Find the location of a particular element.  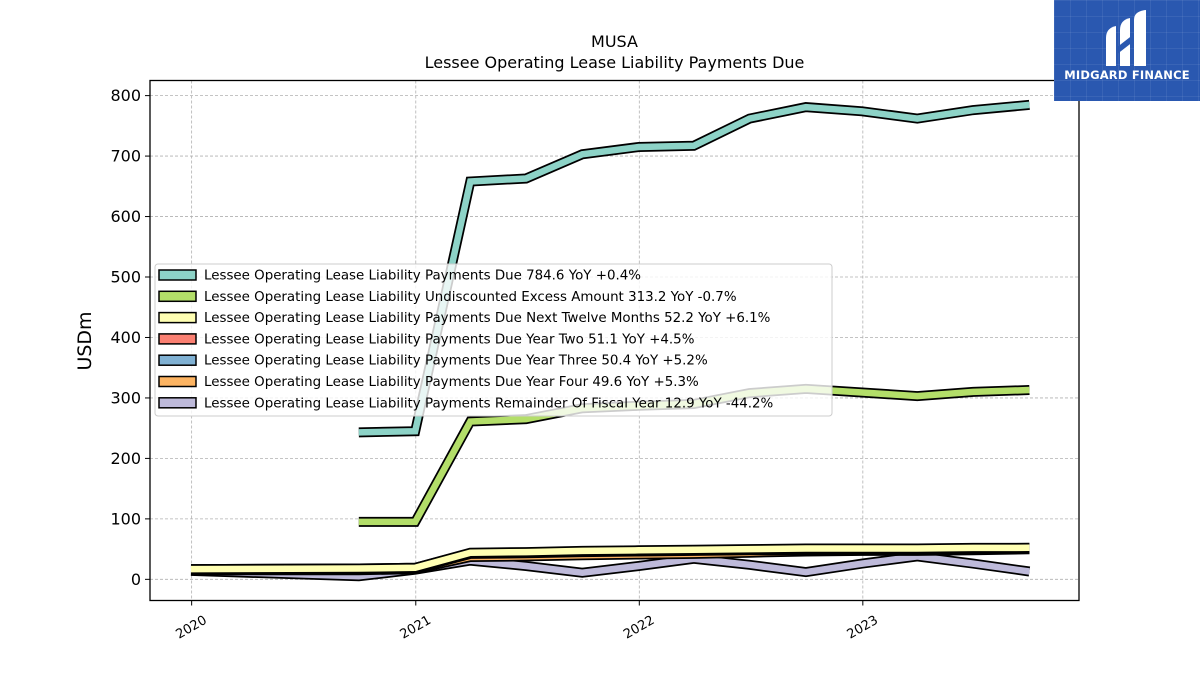

y-tick-label: 400 is located at coordinates (125, 337).